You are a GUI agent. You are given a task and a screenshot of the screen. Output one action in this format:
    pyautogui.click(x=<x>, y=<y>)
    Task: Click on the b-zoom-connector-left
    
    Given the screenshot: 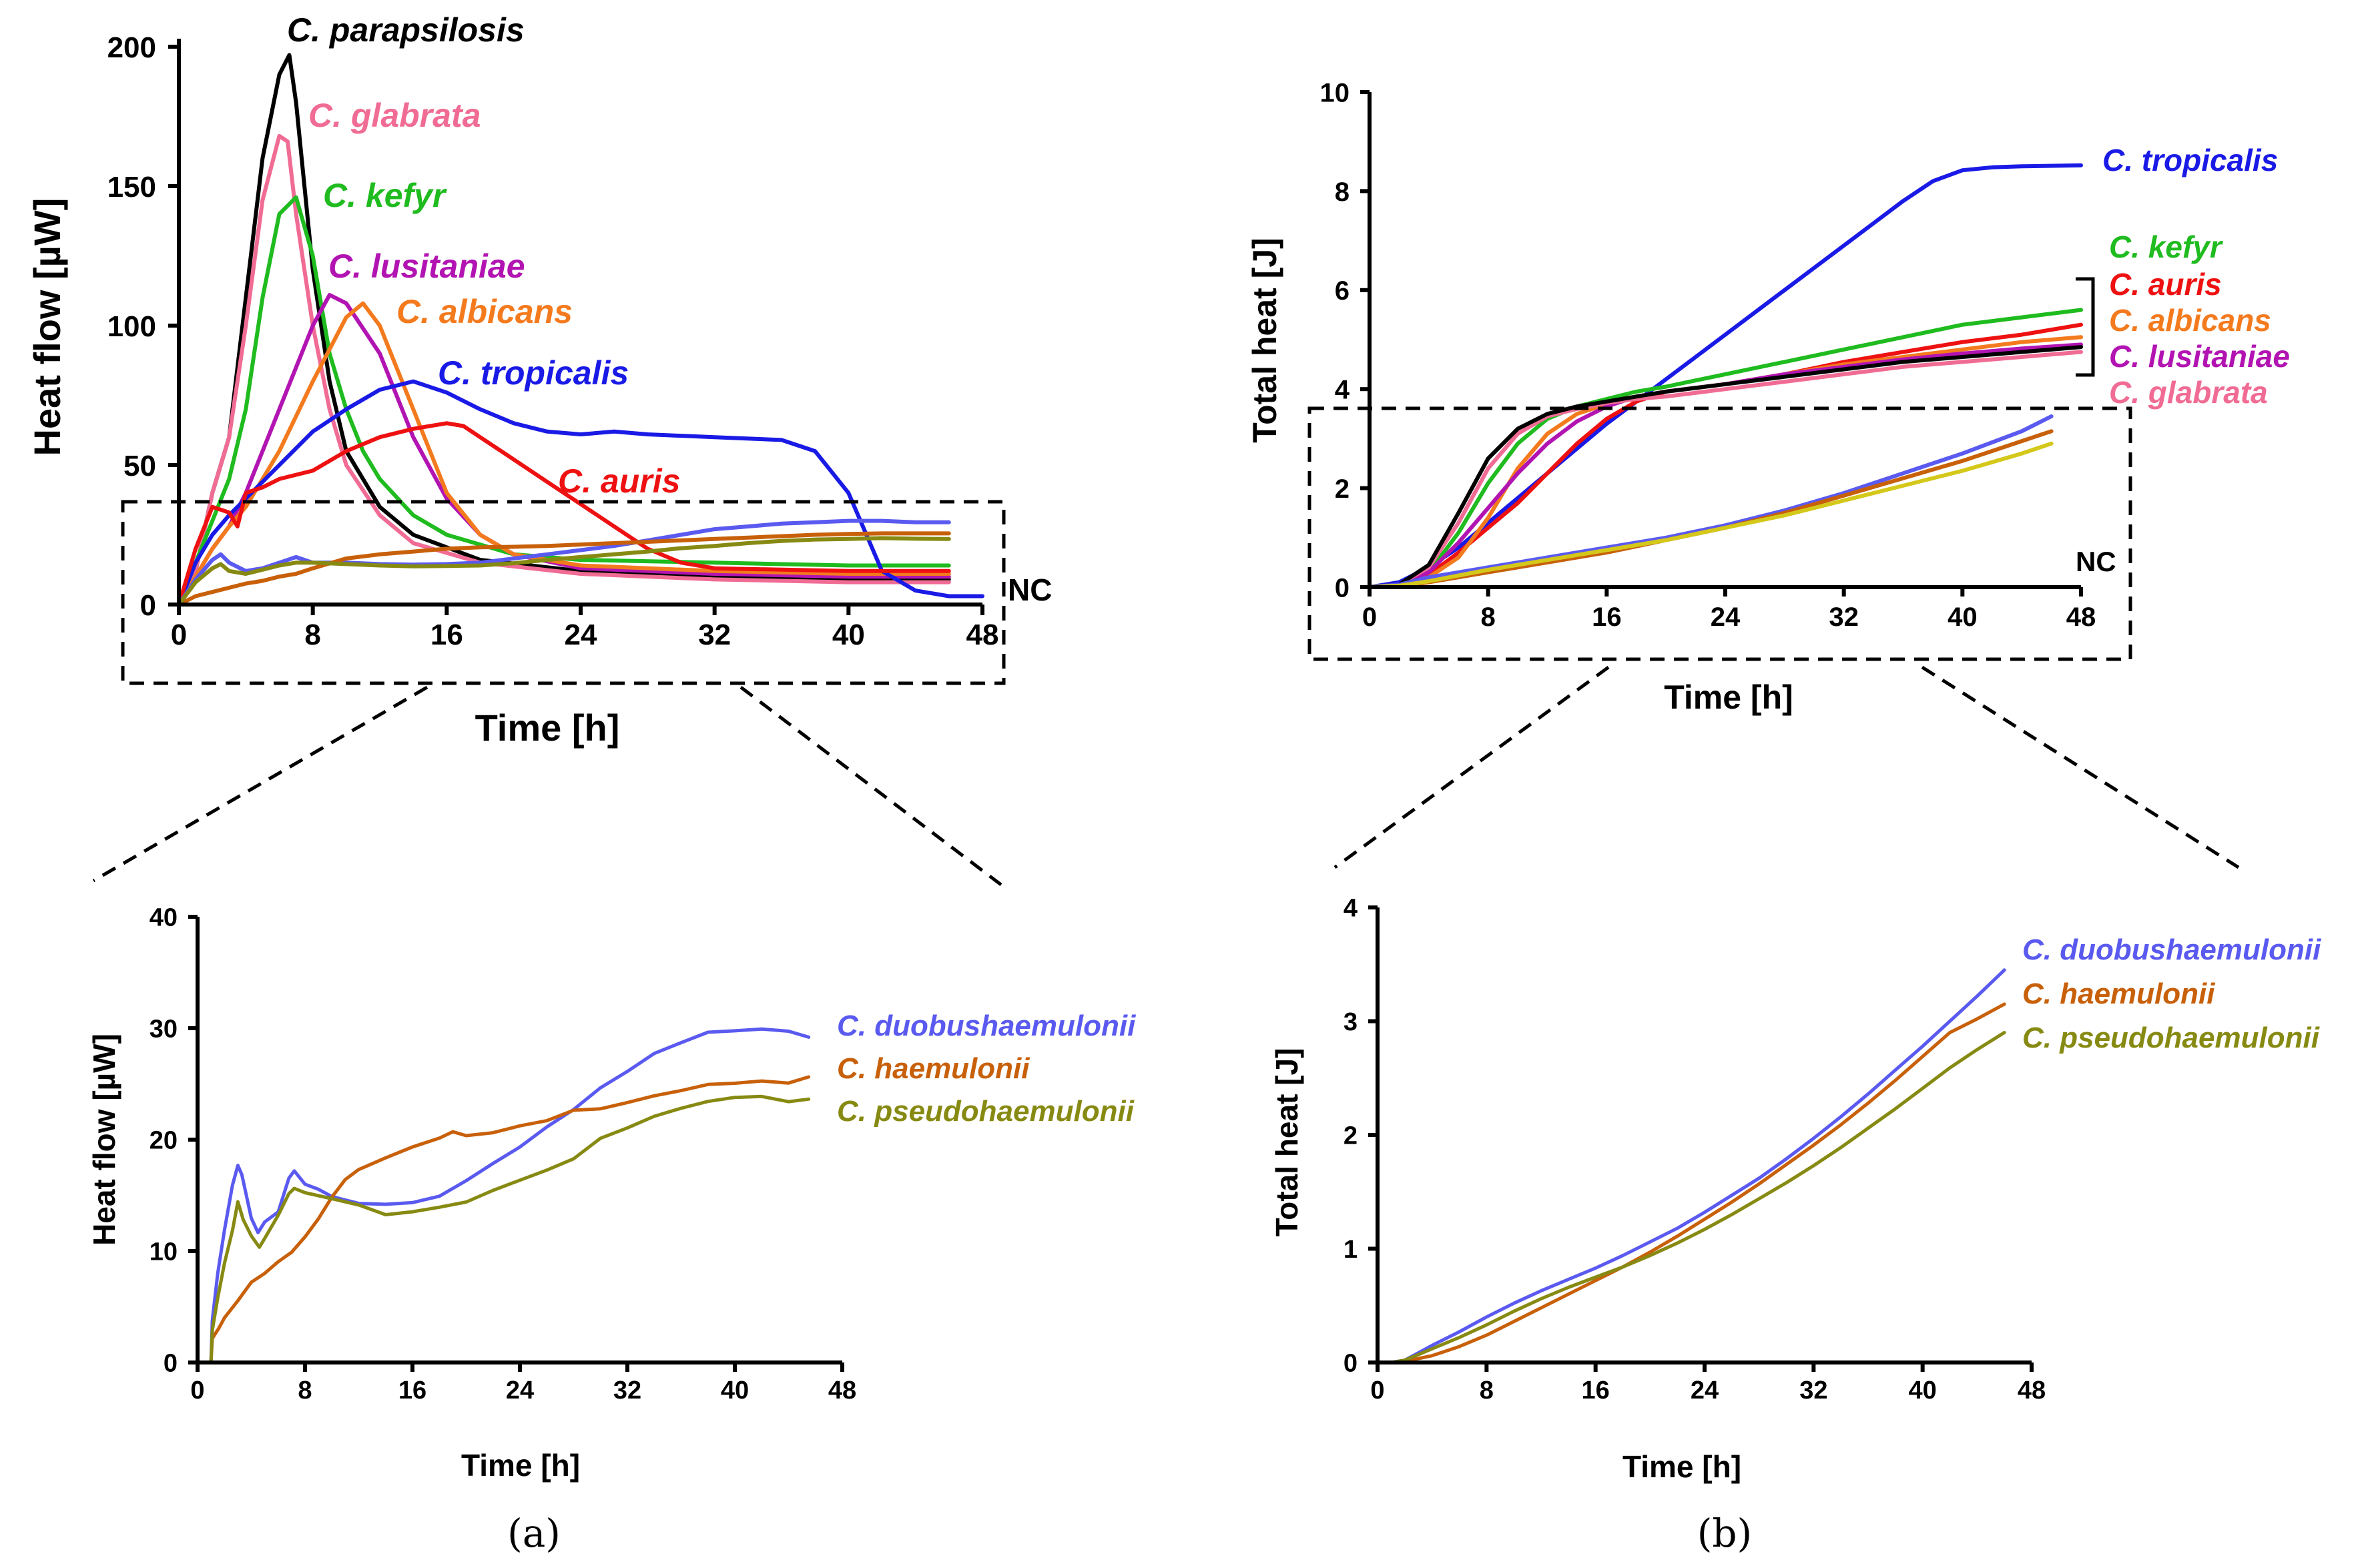 What is the action you would take?
    pyautogui.click(x=1471, y=767)
    